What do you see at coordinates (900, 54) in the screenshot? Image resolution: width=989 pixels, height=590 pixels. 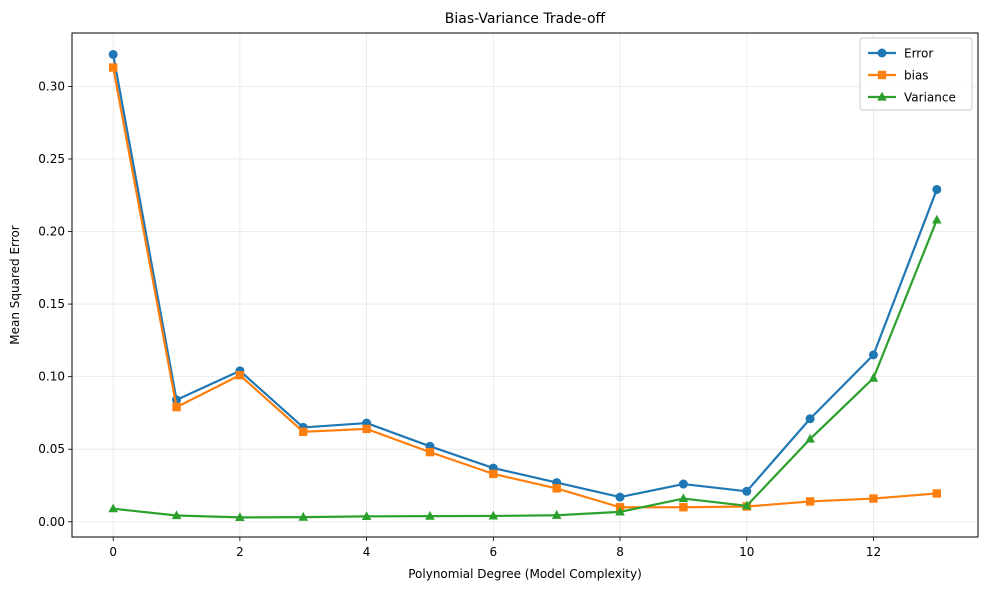 I see `legend-item-error: Error` at bounding box center [900, 54].